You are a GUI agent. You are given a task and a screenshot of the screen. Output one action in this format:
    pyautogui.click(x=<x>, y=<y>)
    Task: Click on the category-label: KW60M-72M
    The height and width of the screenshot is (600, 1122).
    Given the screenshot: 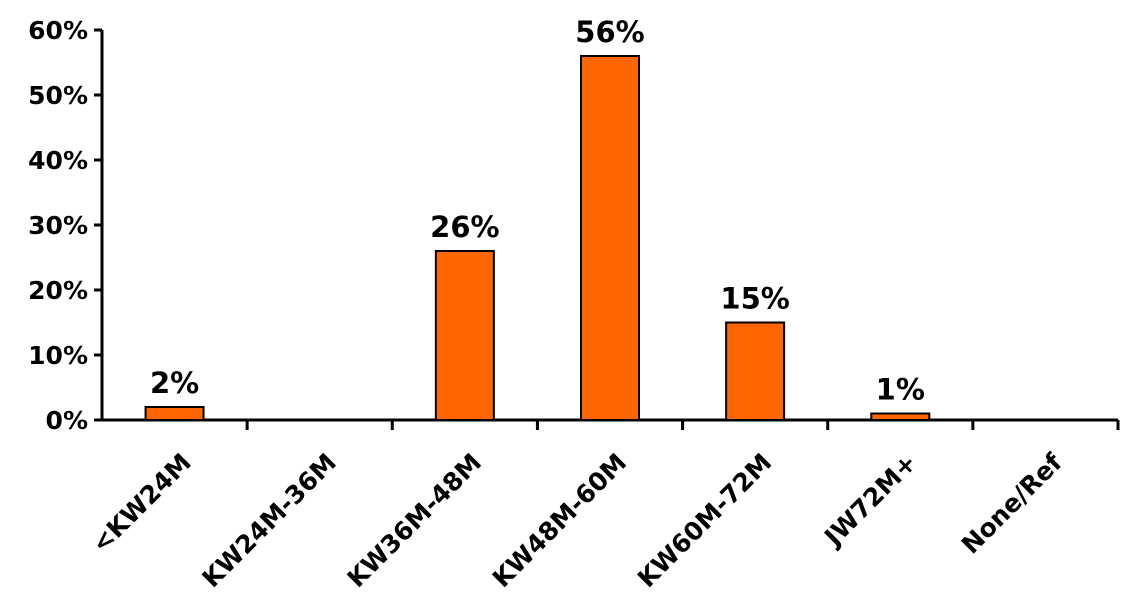 What is the action you would take?
    pyautogui.click(x=704, y=520)
    